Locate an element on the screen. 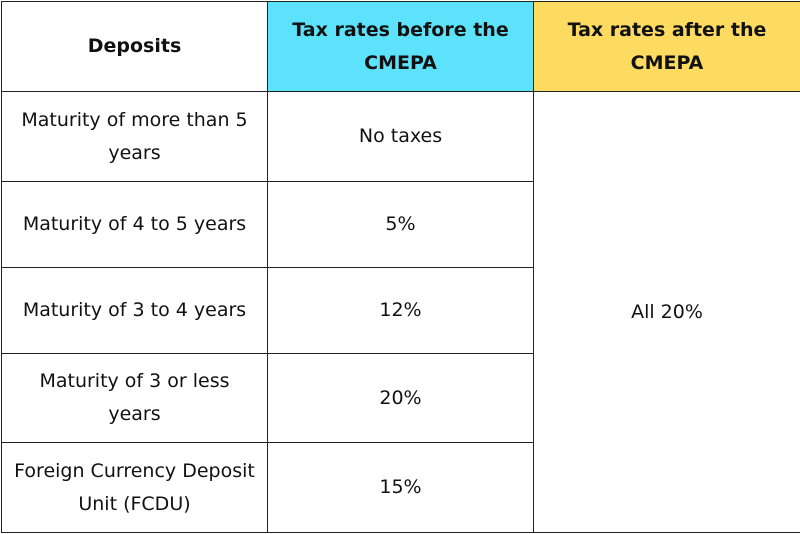  deposit-cell: Foreign Currency Deposit Unit (FCDU) is located at coordinates (135, 488).